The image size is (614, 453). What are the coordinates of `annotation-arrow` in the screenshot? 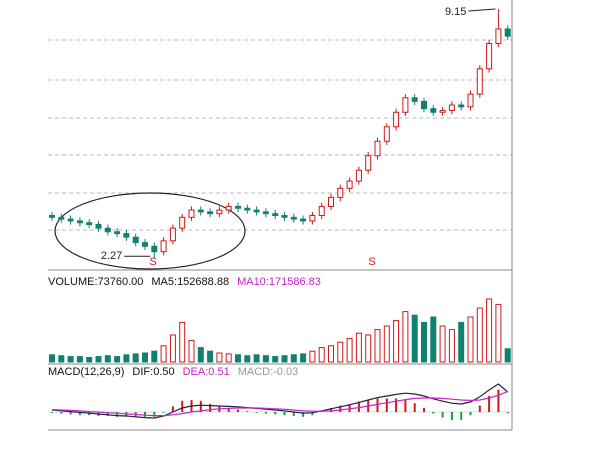 It's located at (482, 10).